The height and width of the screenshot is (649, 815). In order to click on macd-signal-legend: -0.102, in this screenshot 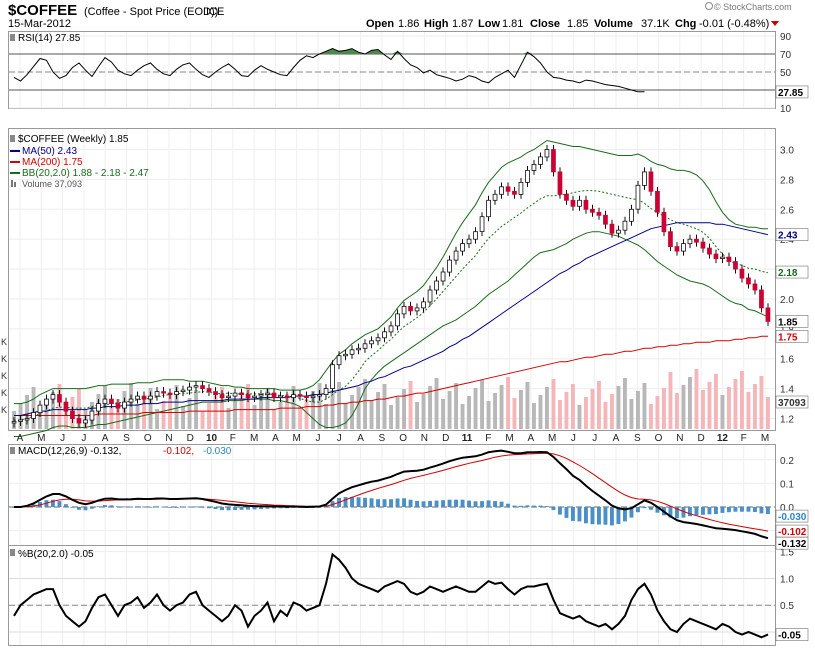, I will do `click(178, 451)`.